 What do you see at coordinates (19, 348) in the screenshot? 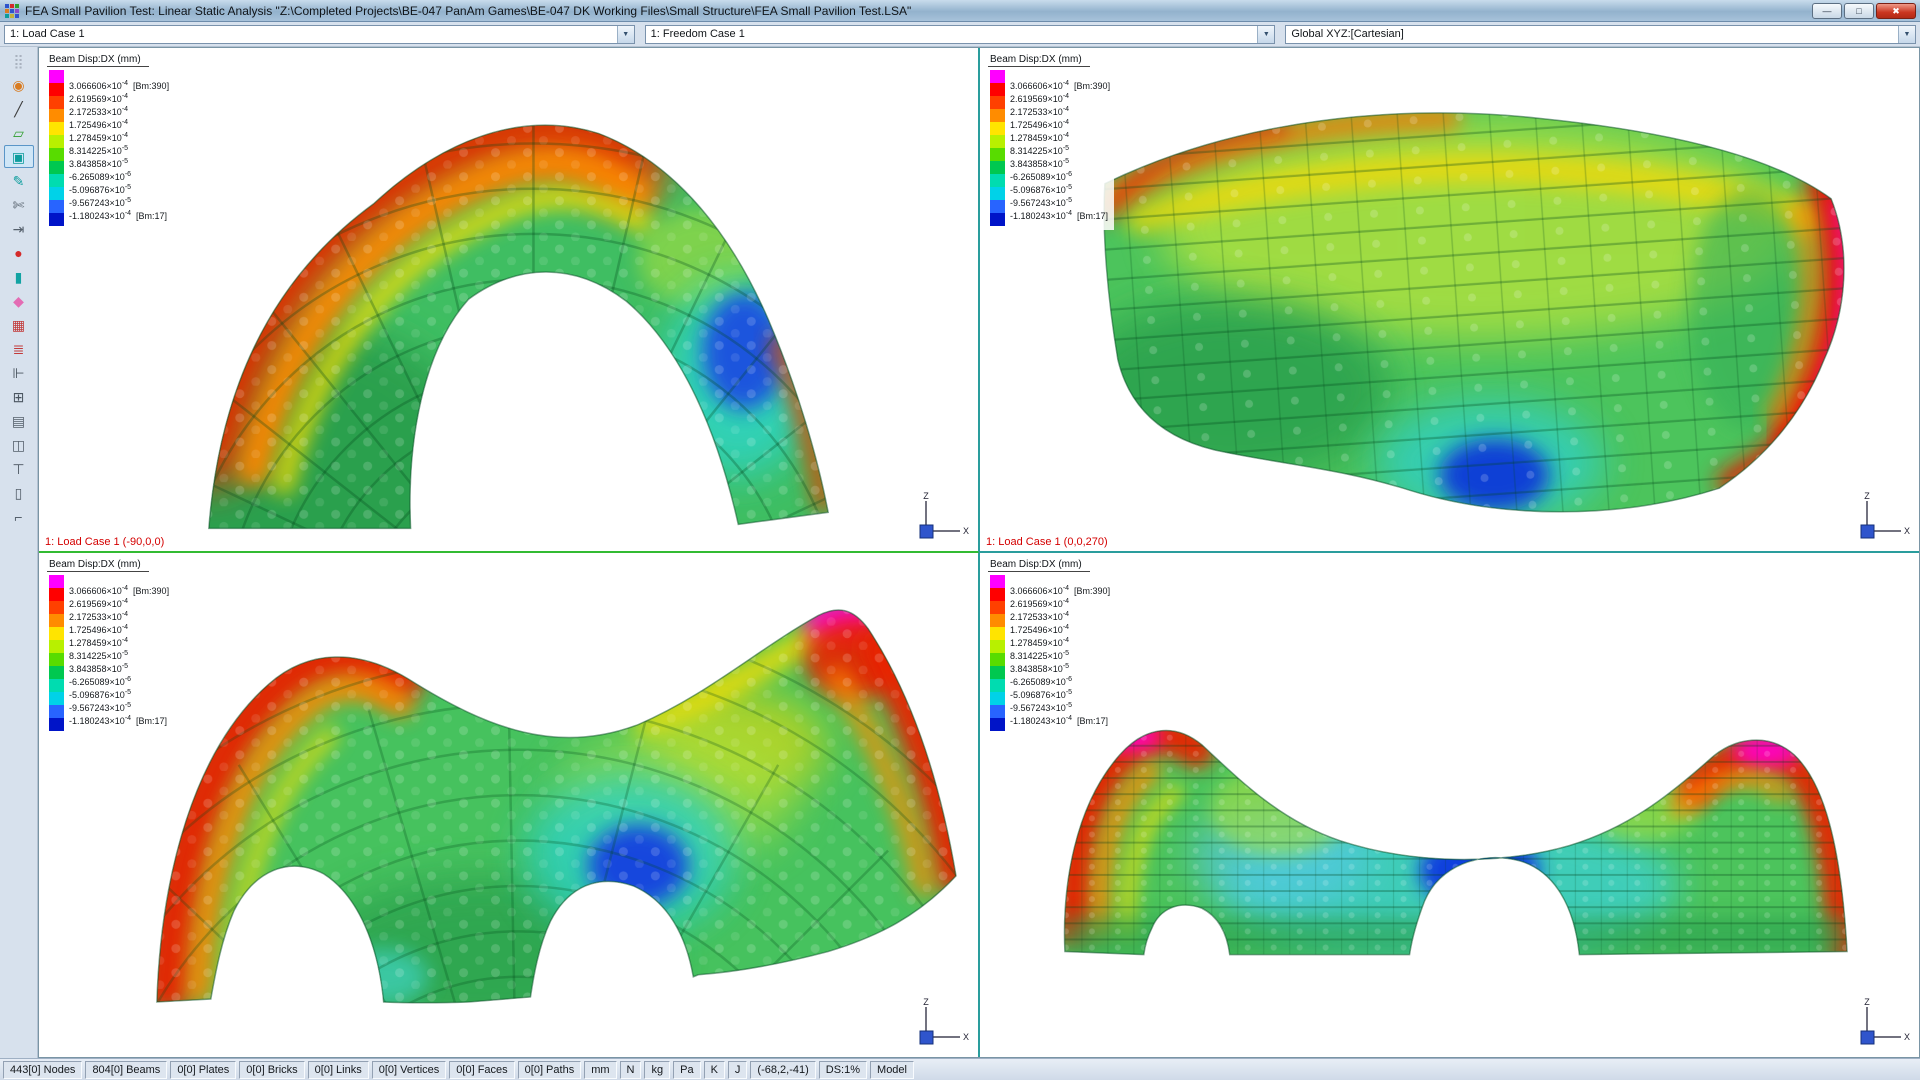
I see `load-icon: ≣` at bounding box center [19, 348].